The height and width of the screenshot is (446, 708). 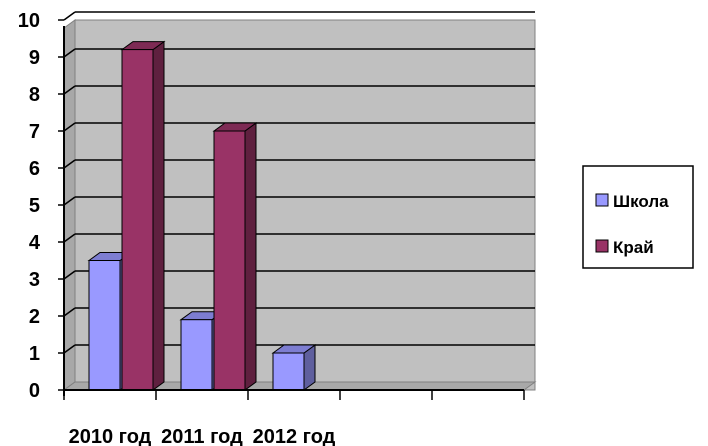 I want to click on plot-side-wall, so click(x=69, y=205).